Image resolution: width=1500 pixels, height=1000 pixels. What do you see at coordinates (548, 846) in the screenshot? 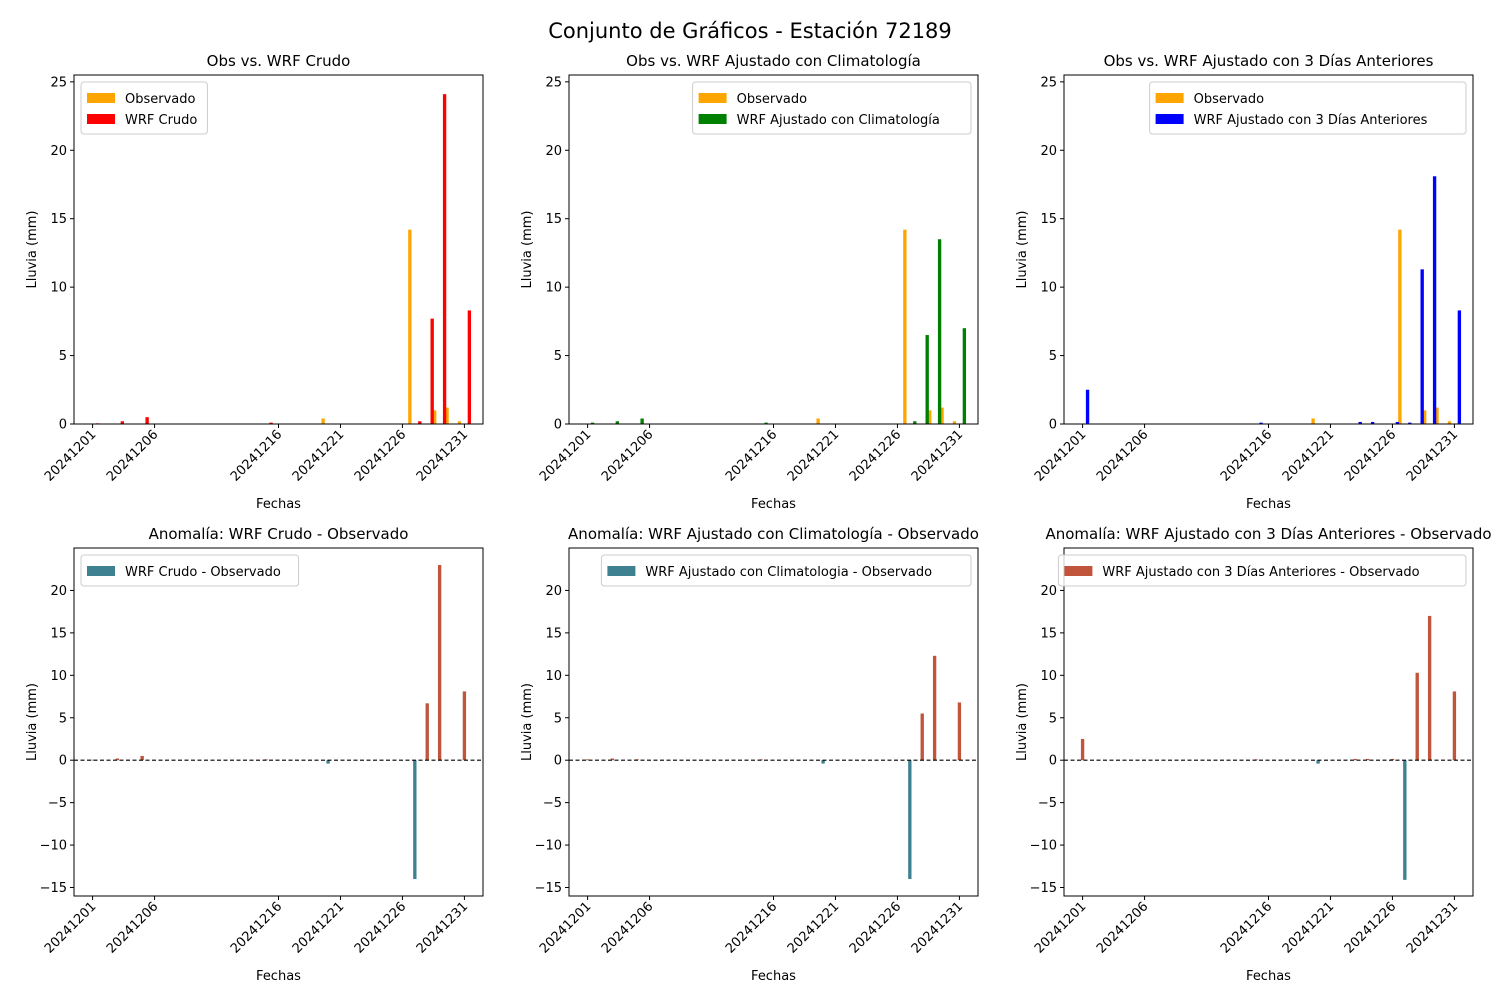
I see `y-tick-label: −10` at bounding box center [548, 846].